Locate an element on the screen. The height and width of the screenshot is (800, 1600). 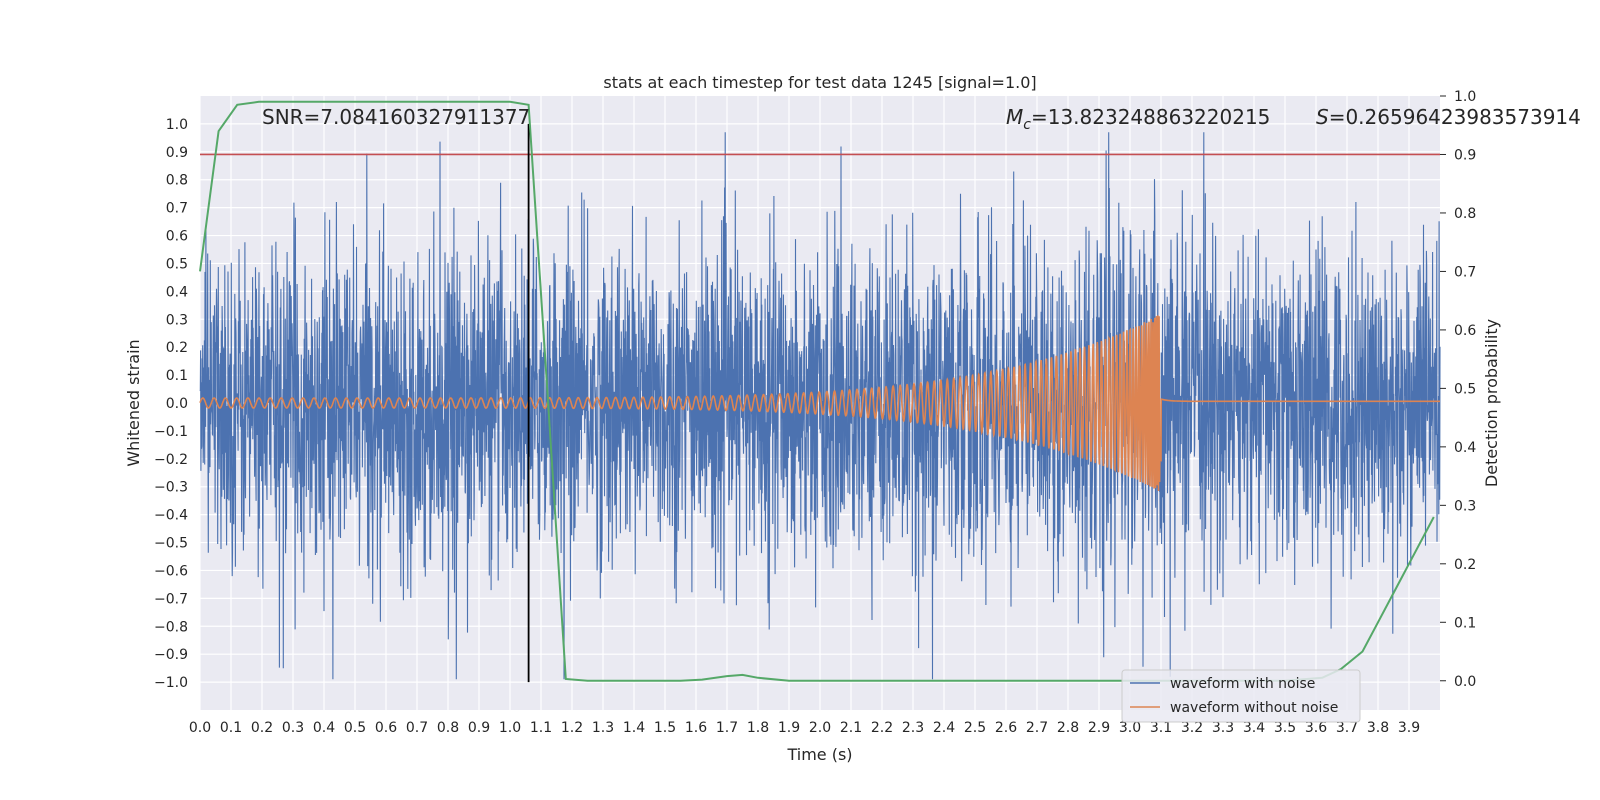
y-right-tick-label: 0.8 is located at coordinates (1465, 214).